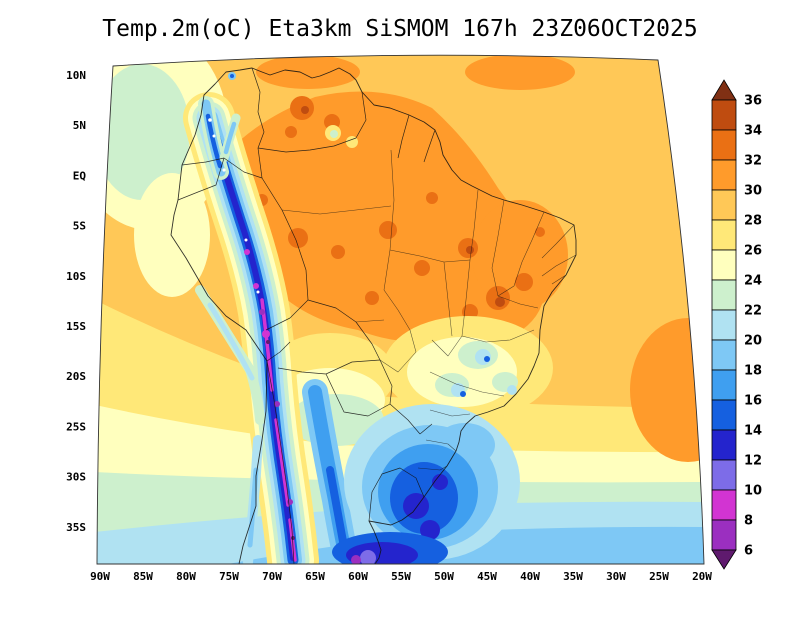 The image size is (800, 618). What do you see at coordinates (573, 576) in the screenshot?
I see `lon-label: 35W` at bounding box center [573, 576].